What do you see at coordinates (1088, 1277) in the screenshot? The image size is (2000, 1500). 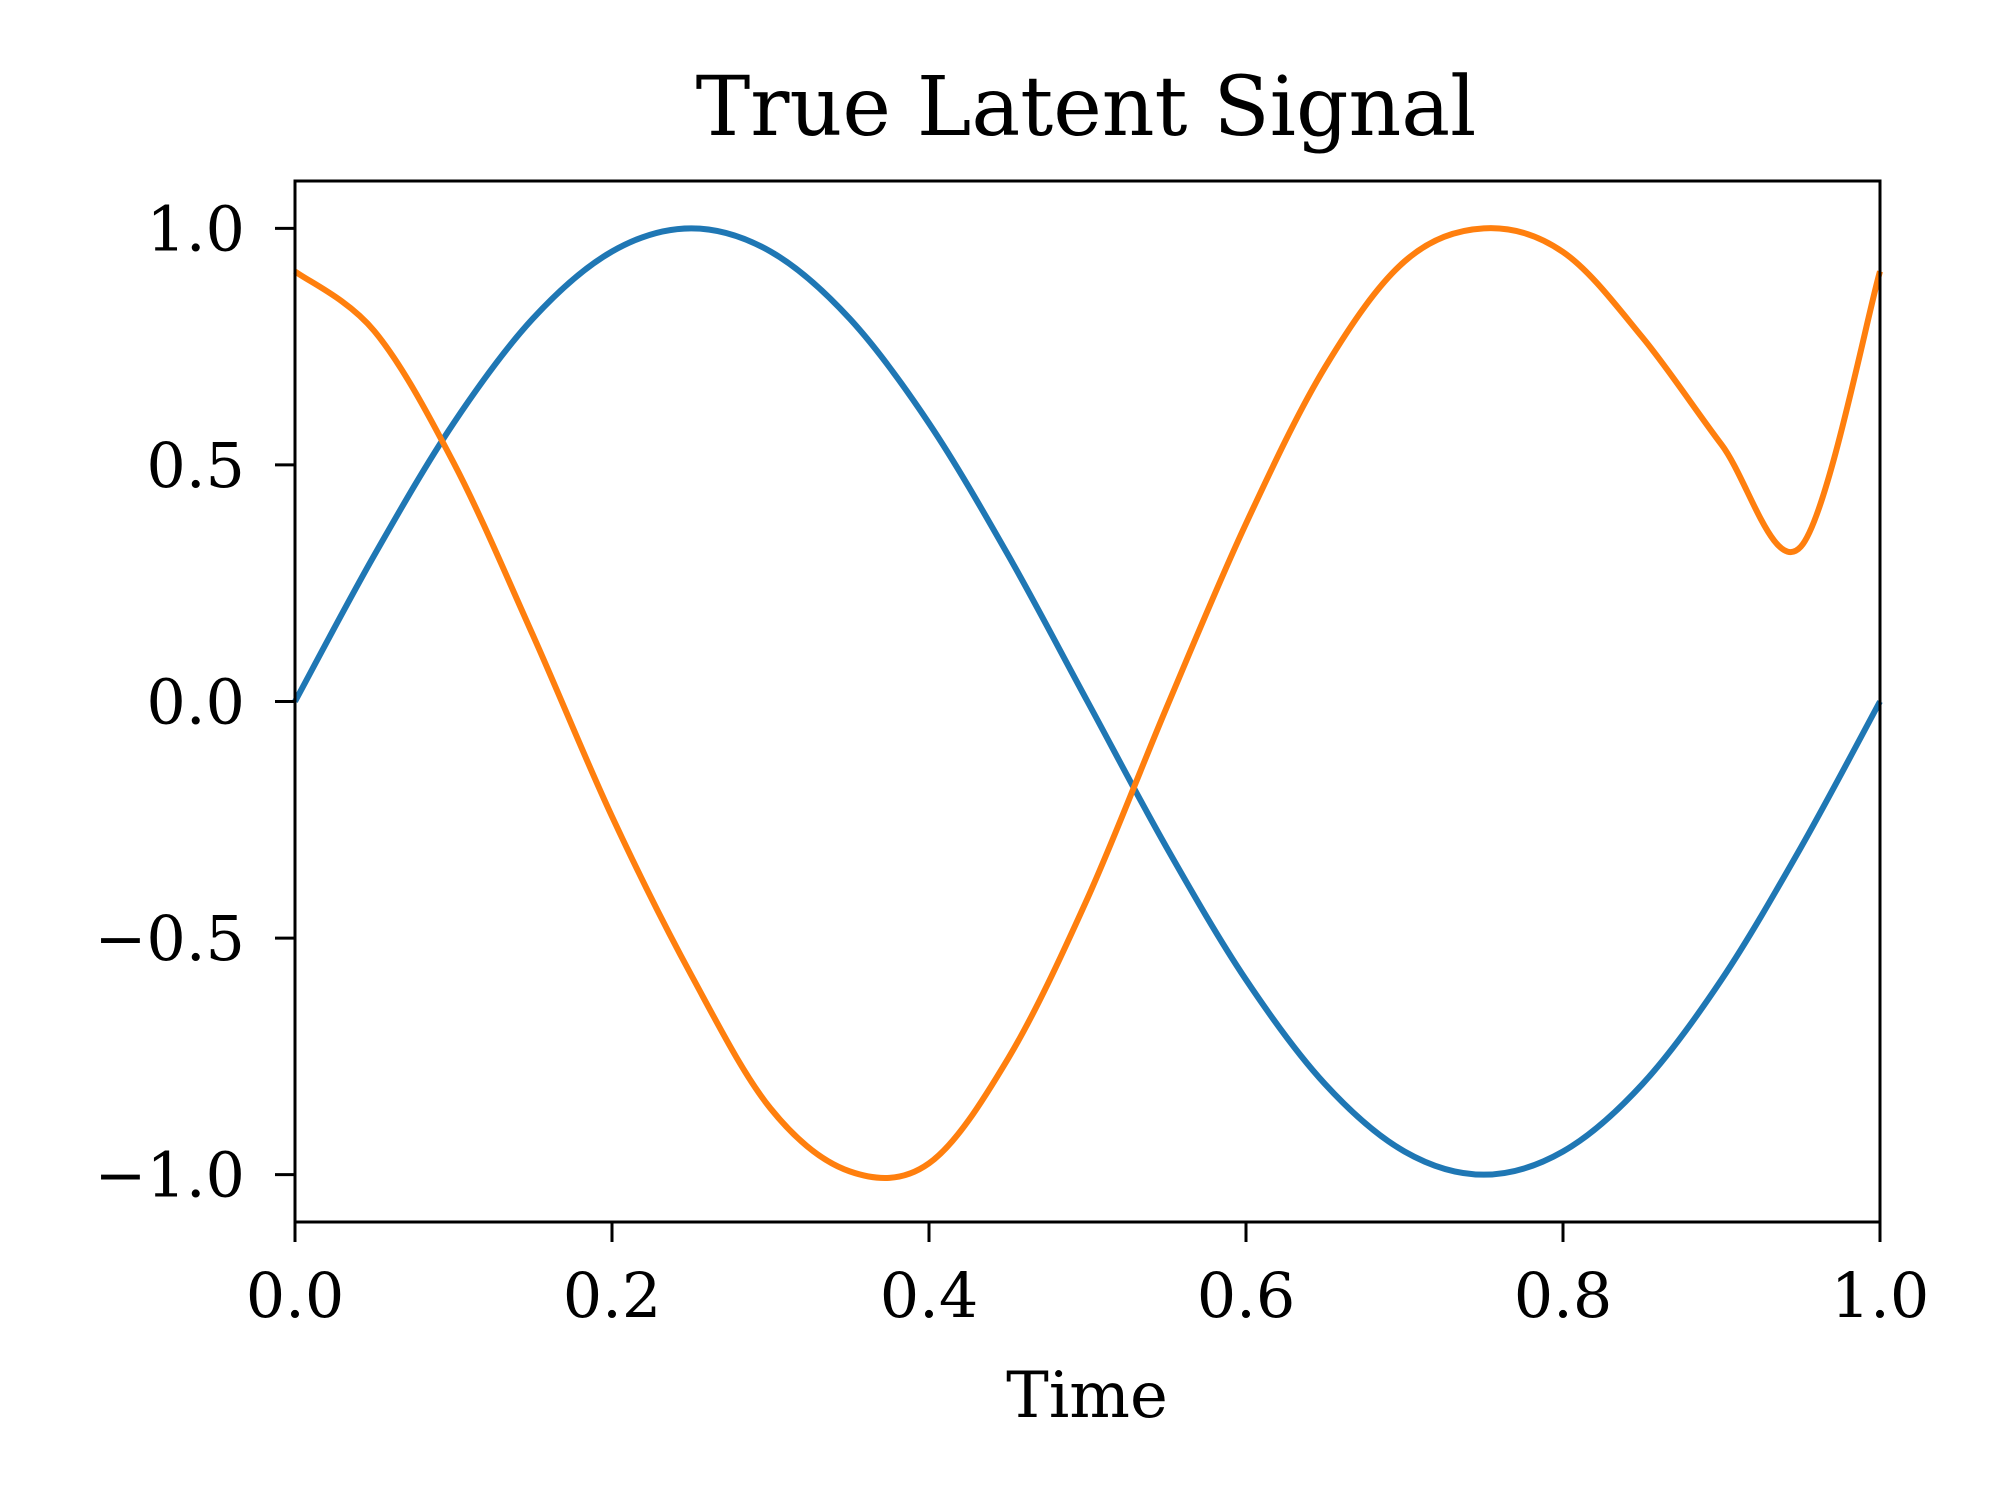 I see `x-axis: 0.0 0.2 0.4 0.6 0.8 1.0` at bounding box center [1088, 1277].